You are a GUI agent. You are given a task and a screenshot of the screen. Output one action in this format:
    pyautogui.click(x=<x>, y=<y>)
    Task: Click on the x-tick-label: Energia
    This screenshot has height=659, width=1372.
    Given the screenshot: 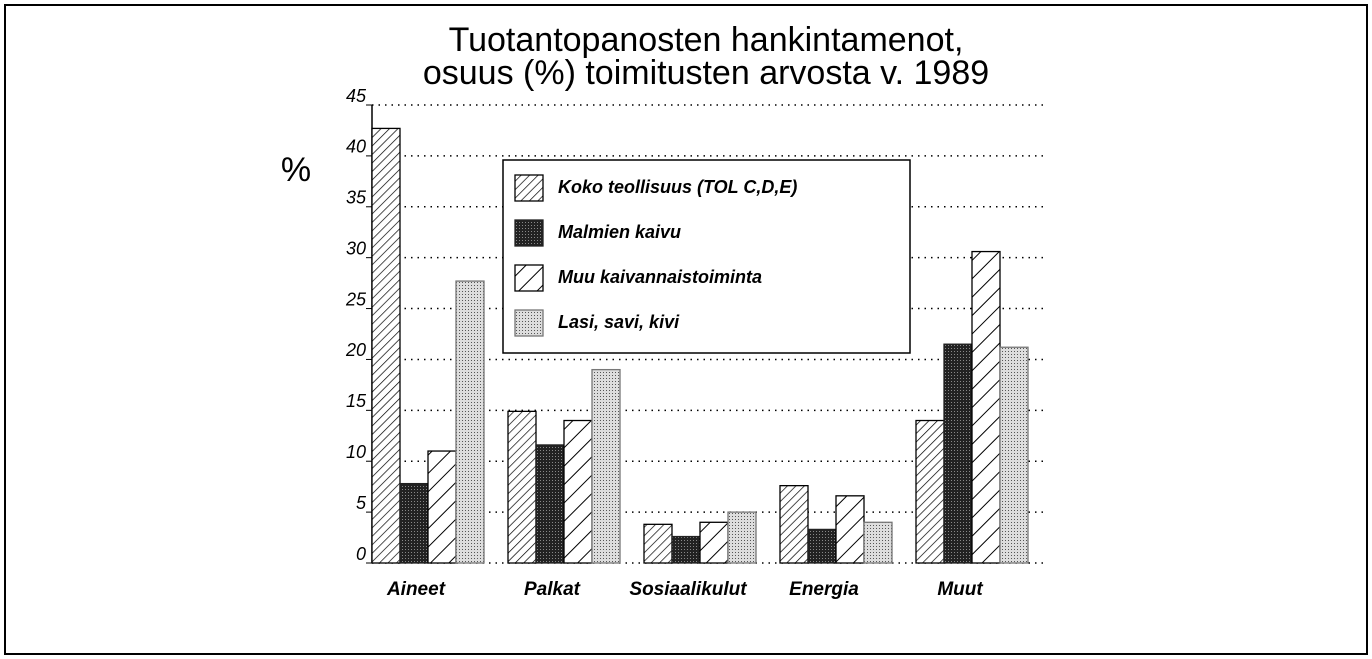 What is the action you would take?
    pyautogui.click(x=824, y=589)
    